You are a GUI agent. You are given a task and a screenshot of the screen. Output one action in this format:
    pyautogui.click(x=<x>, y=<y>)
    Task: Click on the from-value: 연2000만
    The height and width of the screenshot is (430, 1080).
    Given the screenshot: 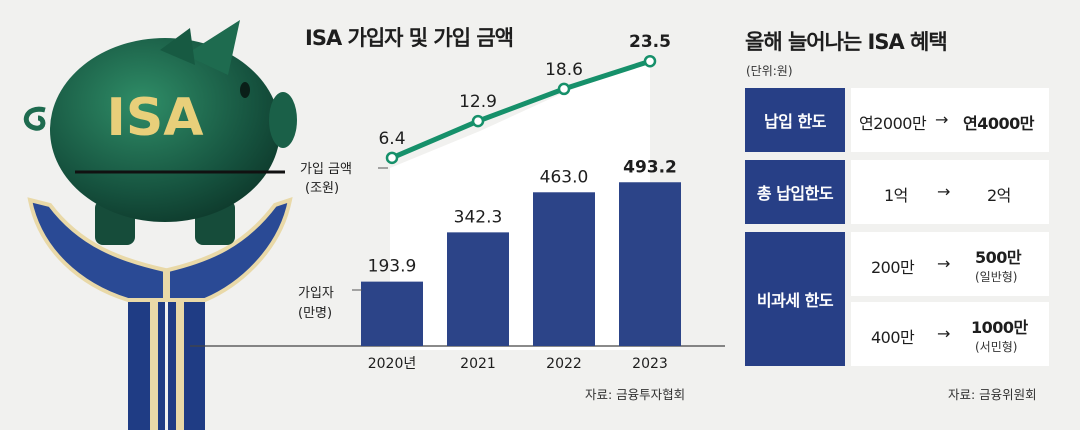 What is the action you would take?
    pyautogui.click(x=893, y=123)
    